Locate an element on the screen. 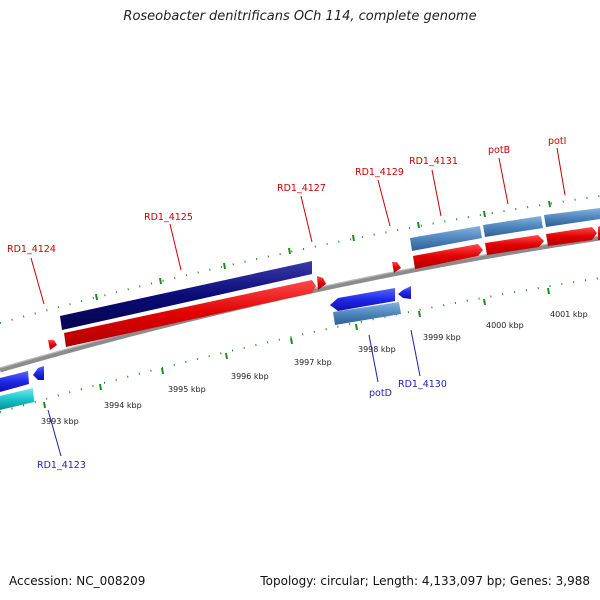  label-rd1-4127: RD1_4127 is located at coordinates (301, 188).